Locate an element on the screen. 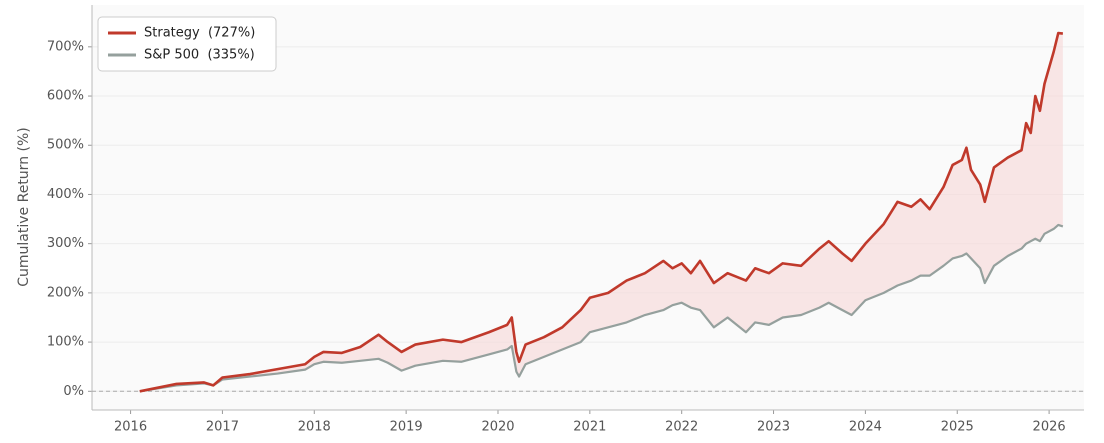 Image resolution: width=1104 pixels, height=443 pixels. x-tick-label: 2018 is located at coordinates (314, 427).